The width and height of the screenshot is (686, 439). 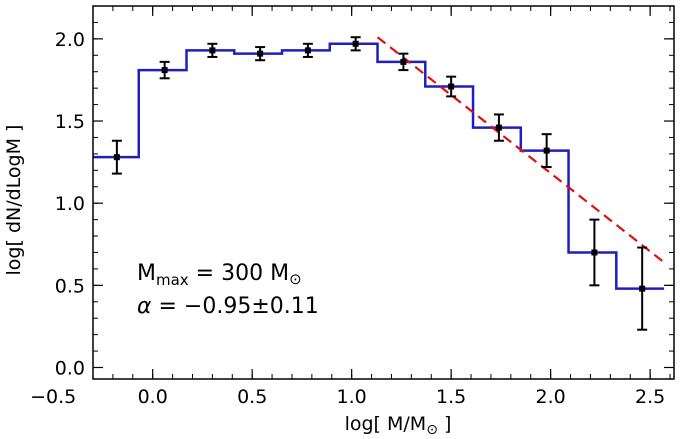 What do you see at coordinates (153, 397) in the screenshot?
I see `x-tick-label: 0.0` at bounding box center [153, 397].